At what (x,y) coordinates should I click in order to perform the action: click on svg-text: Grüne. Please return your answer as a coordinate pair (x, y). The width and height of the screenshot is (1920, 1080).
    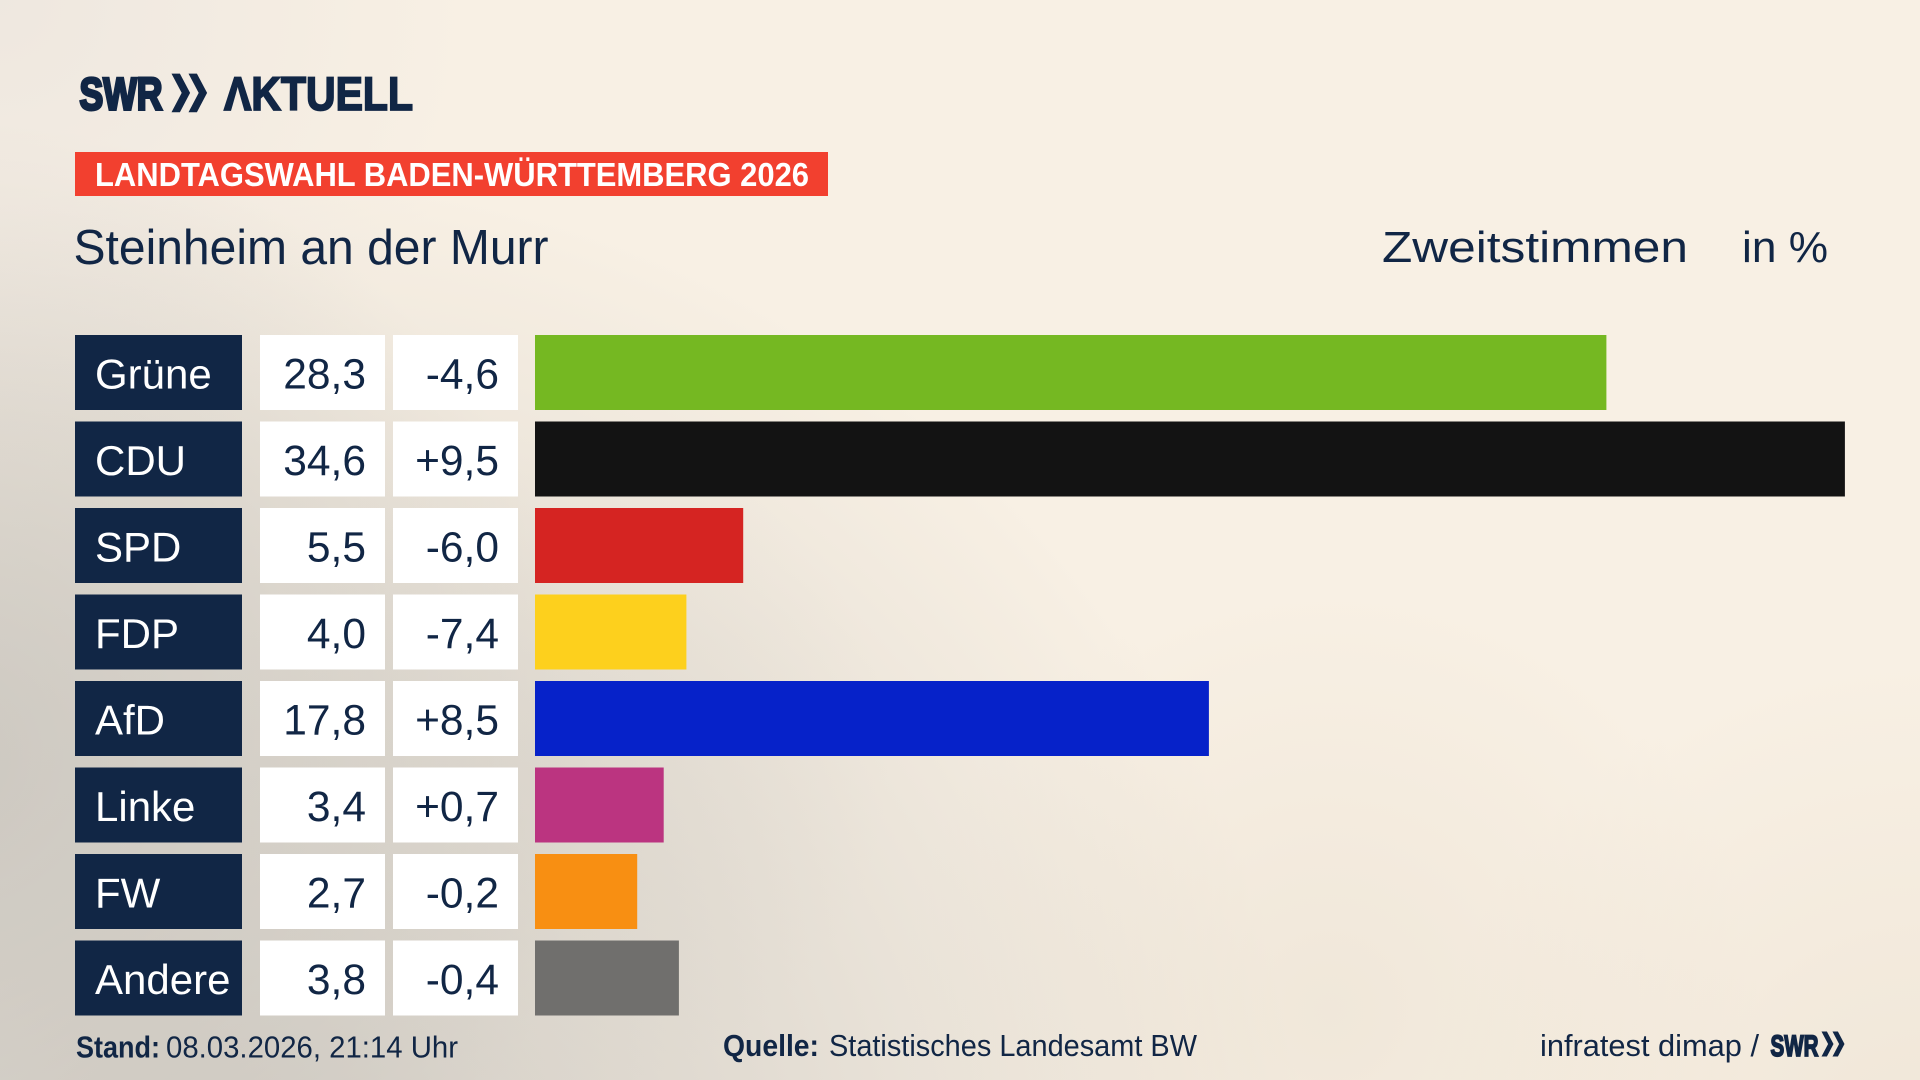
    Looking at the image, I should click on (153, 373).